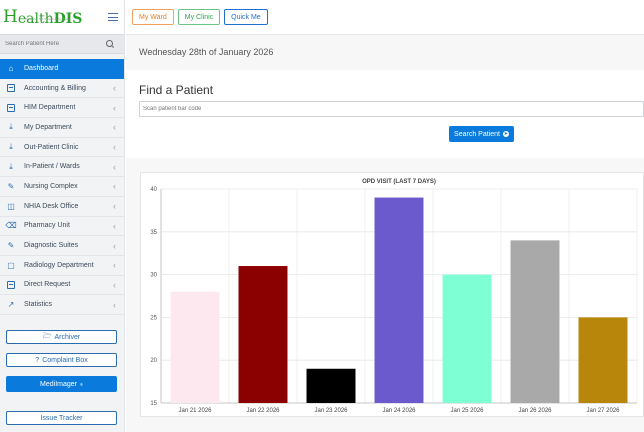  What do you see at coordinates (65, 360) in the screenshot?
I see `complaint-box-label: Complaint Box` at bounding box center [65, 360].